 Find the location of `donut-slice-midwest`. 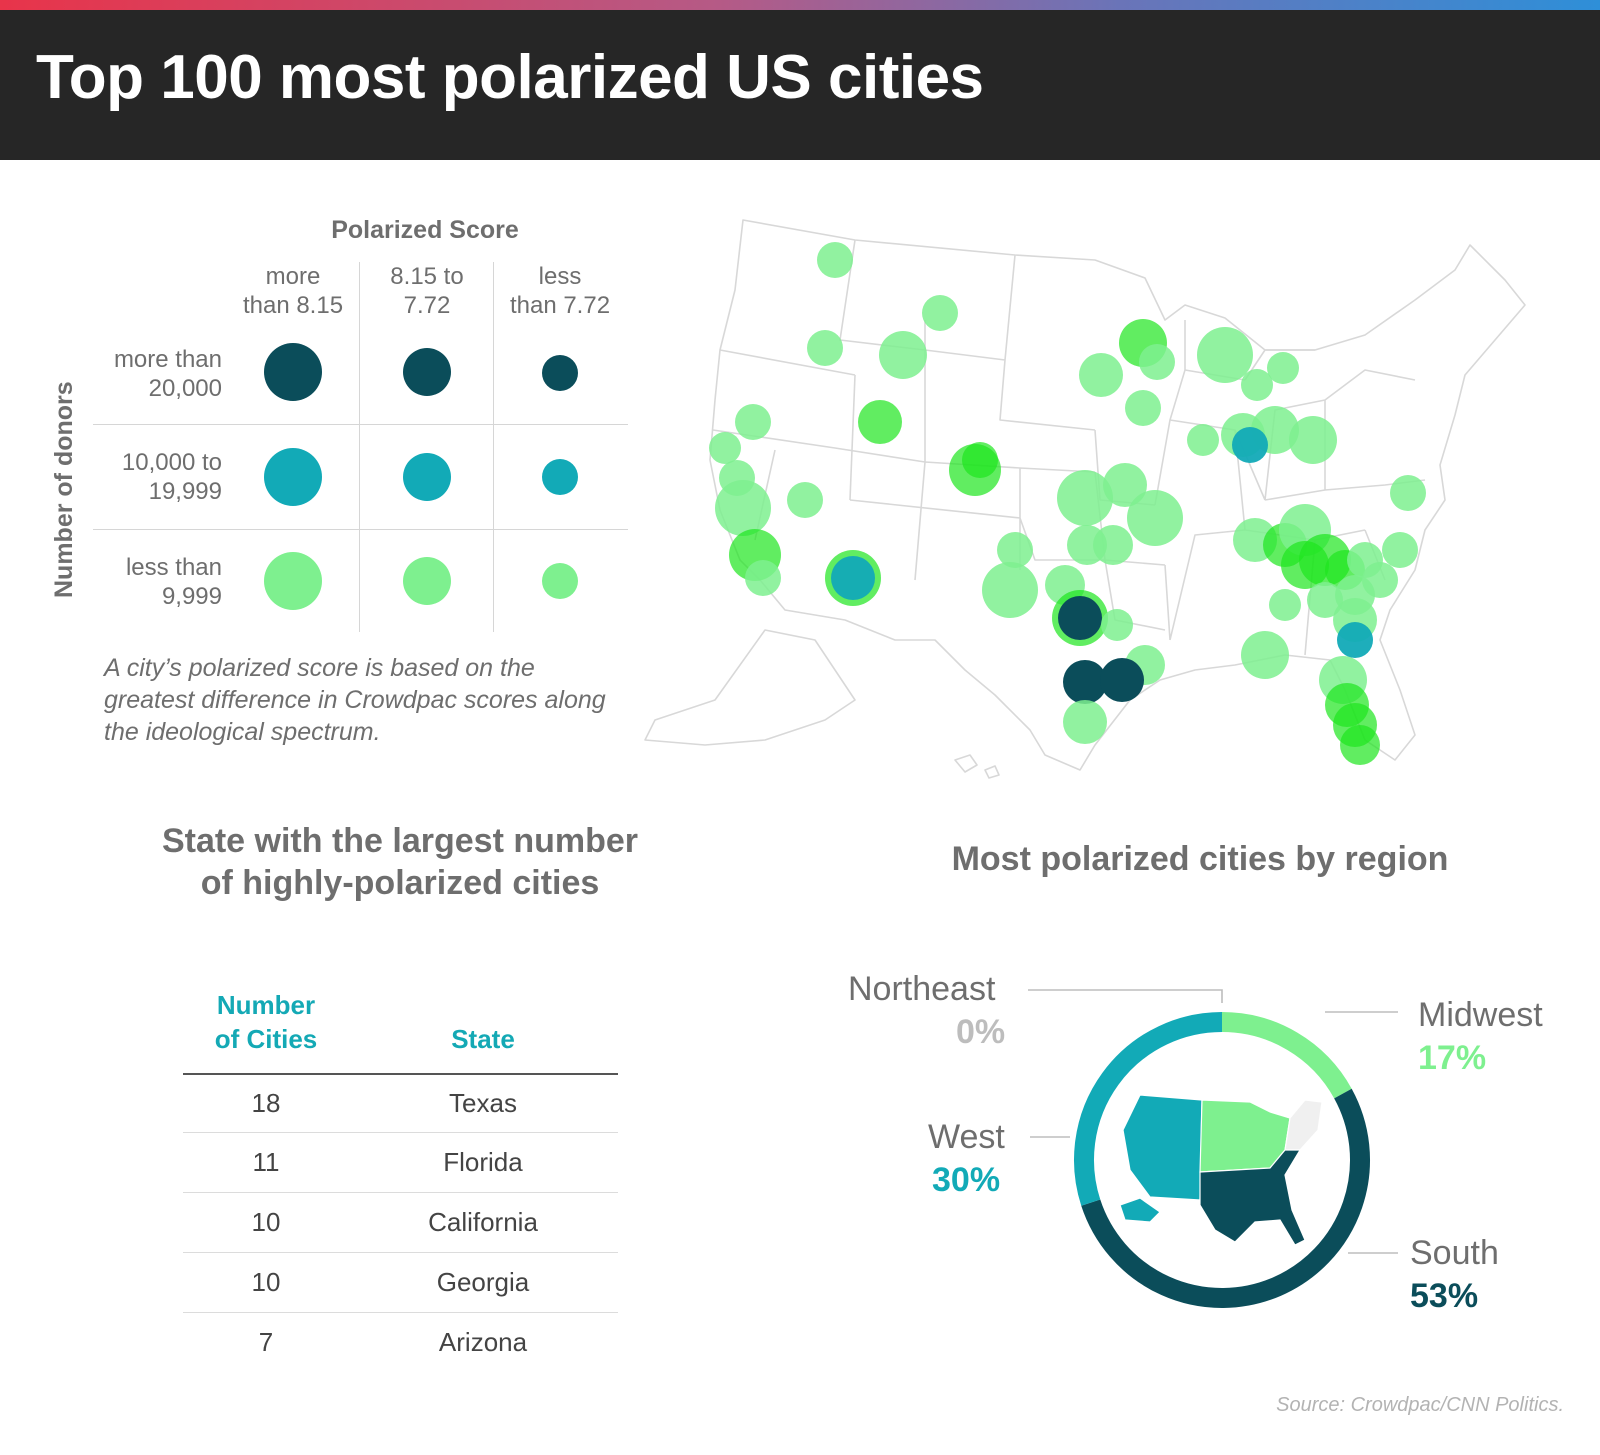

donut-slice-midwest is located at coordinates (1286, 1055).